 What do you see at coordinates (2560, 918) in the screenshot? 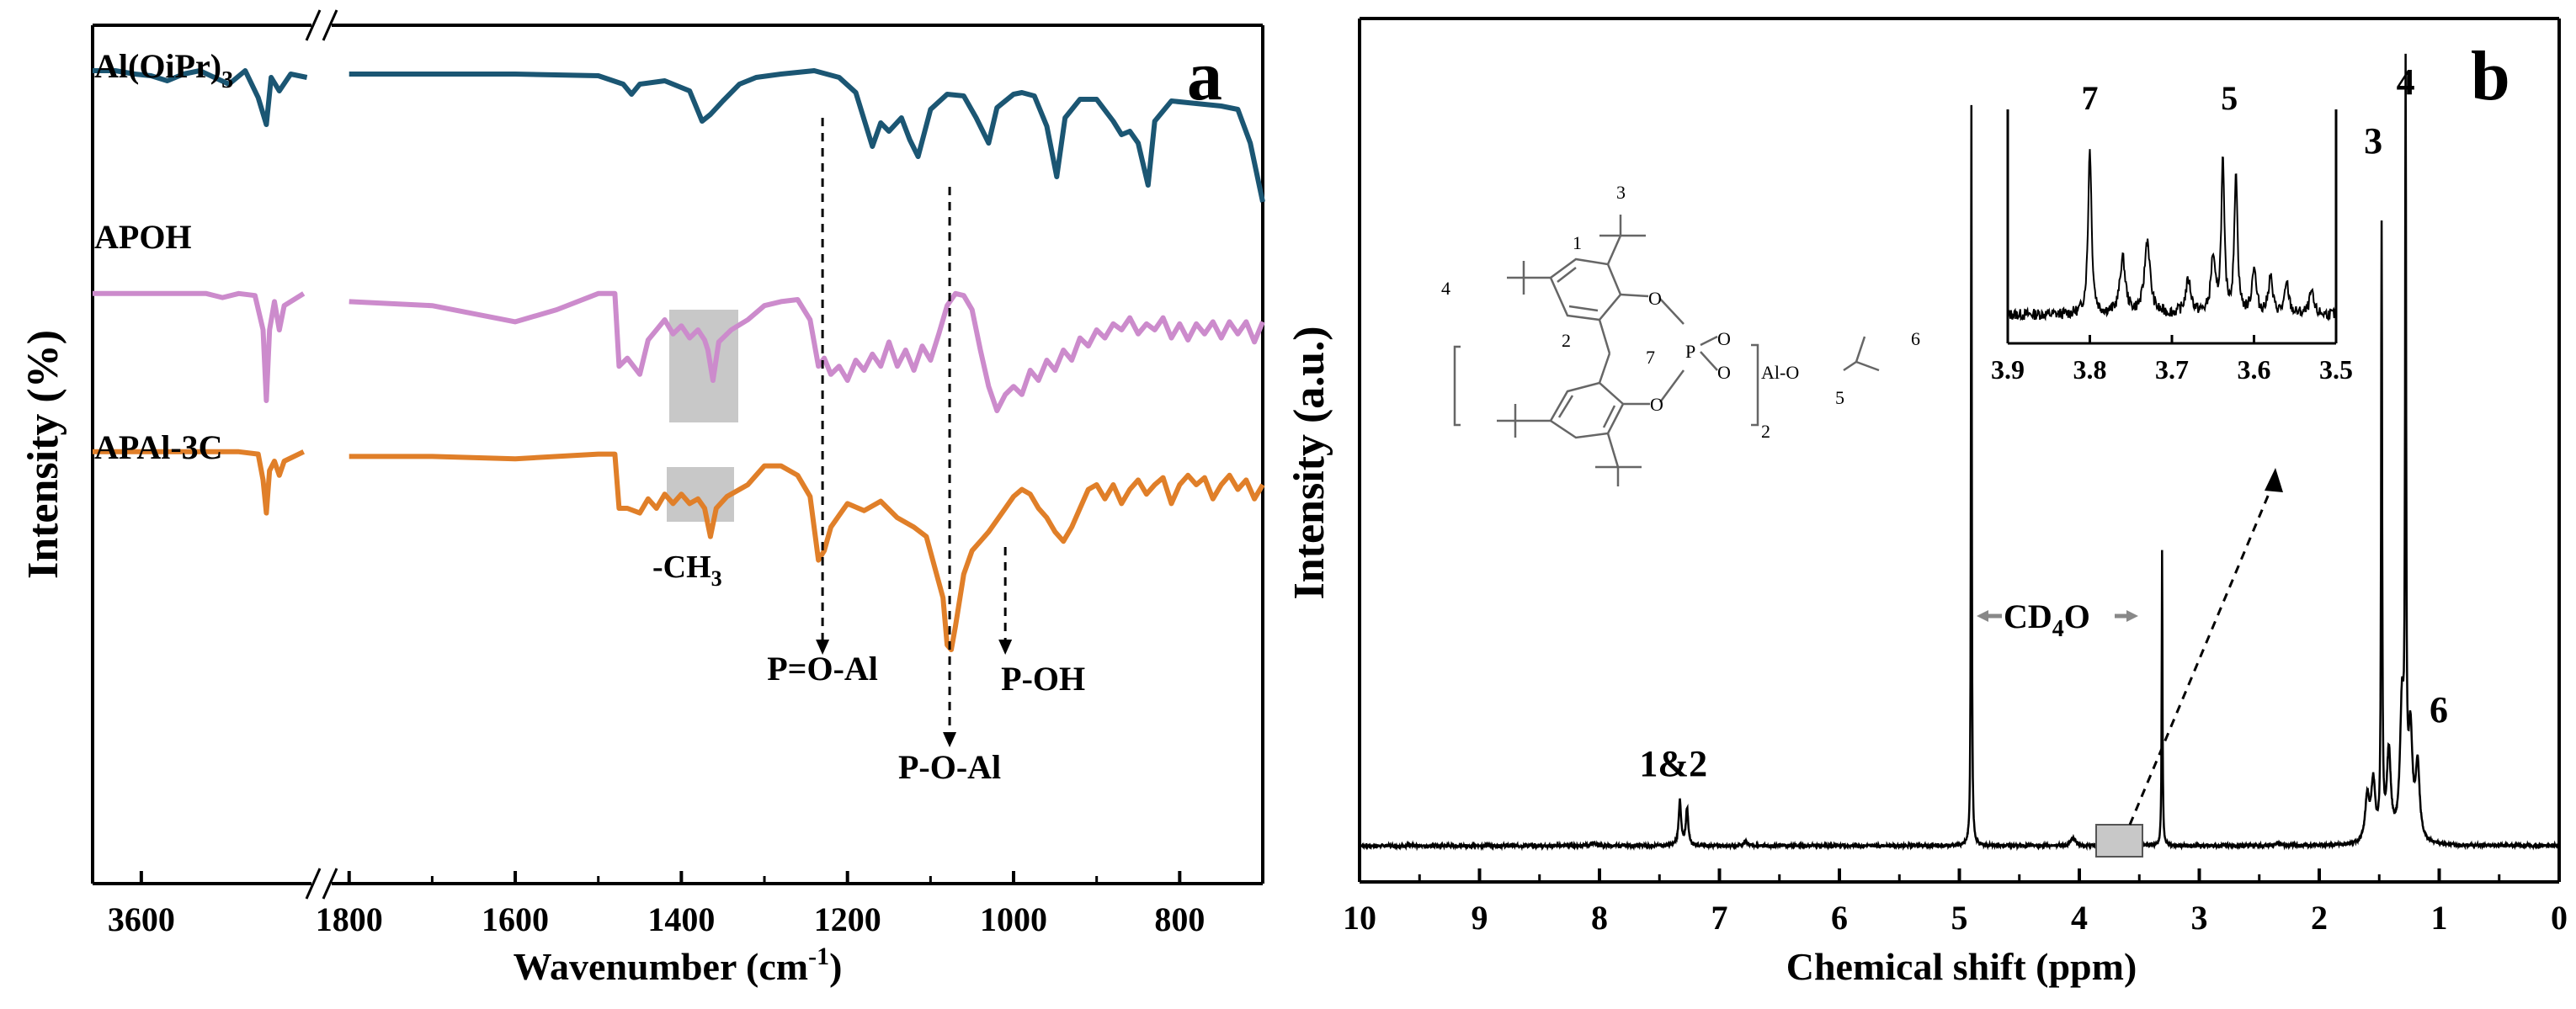
I see `x-tick-label-b-0: 0` at bounding box center [2560, 918].